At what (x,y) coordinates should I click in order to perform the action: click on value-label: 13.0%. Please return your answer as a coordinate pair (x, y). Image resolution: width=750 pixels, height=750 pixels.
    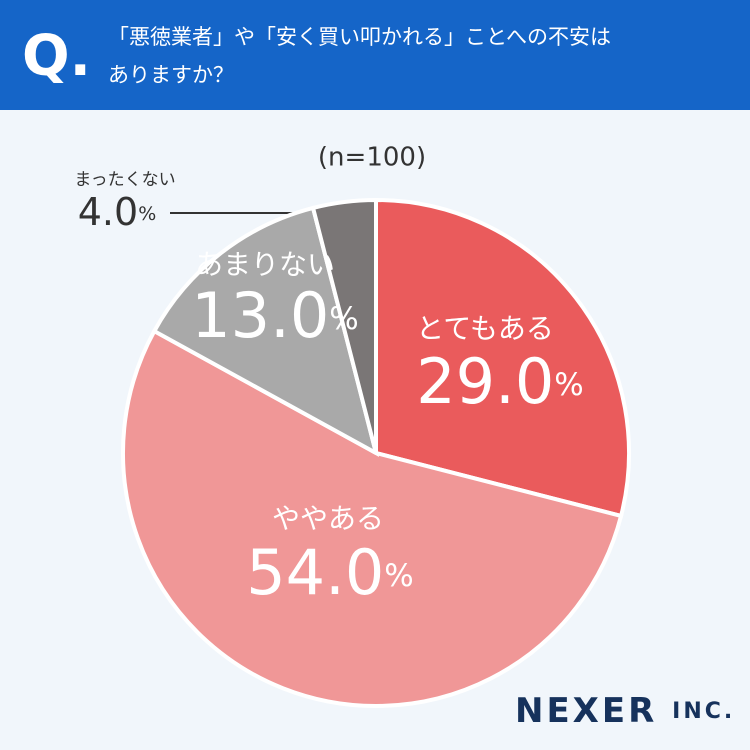
    Looking at the image, I should click on (275, 315).